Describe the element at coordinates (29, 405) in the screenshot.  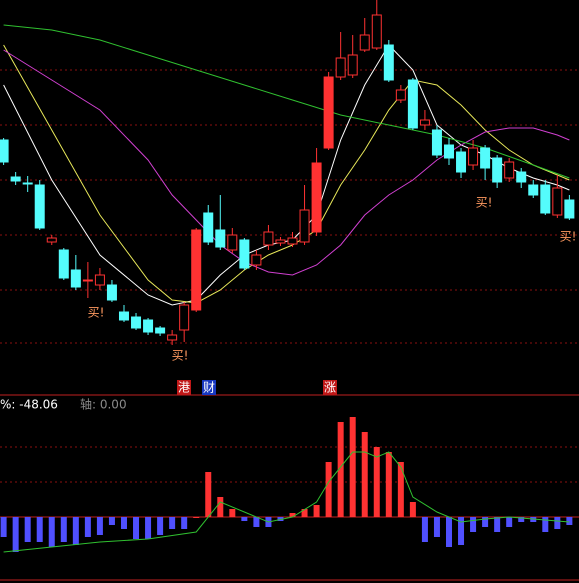
I see `indicator-value: %: -48.06` at that location.